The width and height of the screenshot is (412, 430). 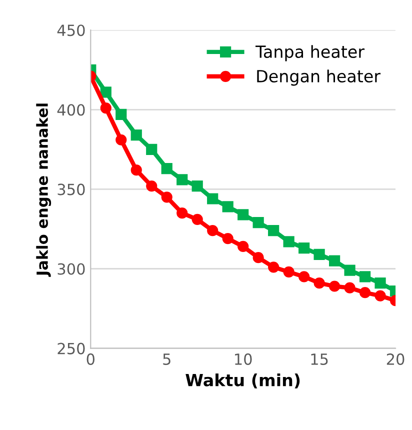 What do you see at coordinates (166, 359) in the screenshot?
I see `x-tick-label: 5` at bounding box center [166, 359].